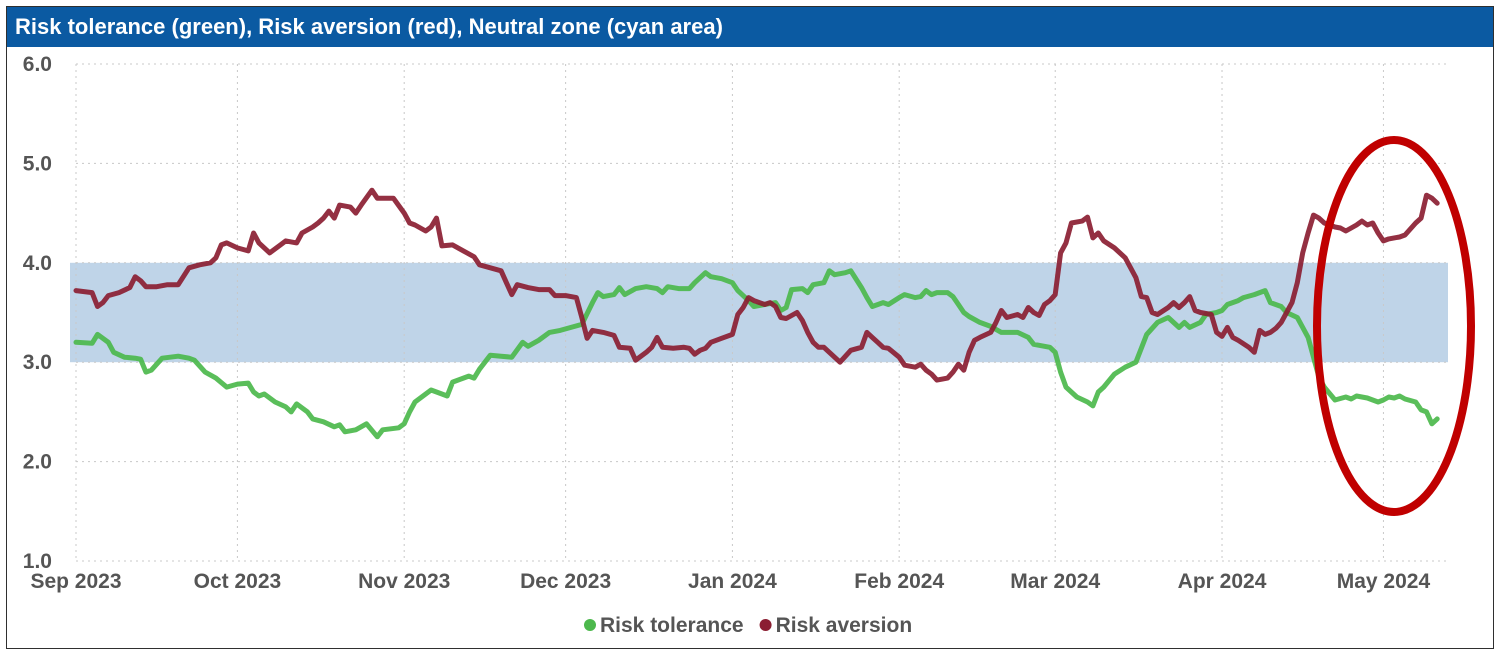  Describe the element at coordinates (1384, 581) in the screenshot. I see `x-tick-label: May 2024` at that location.